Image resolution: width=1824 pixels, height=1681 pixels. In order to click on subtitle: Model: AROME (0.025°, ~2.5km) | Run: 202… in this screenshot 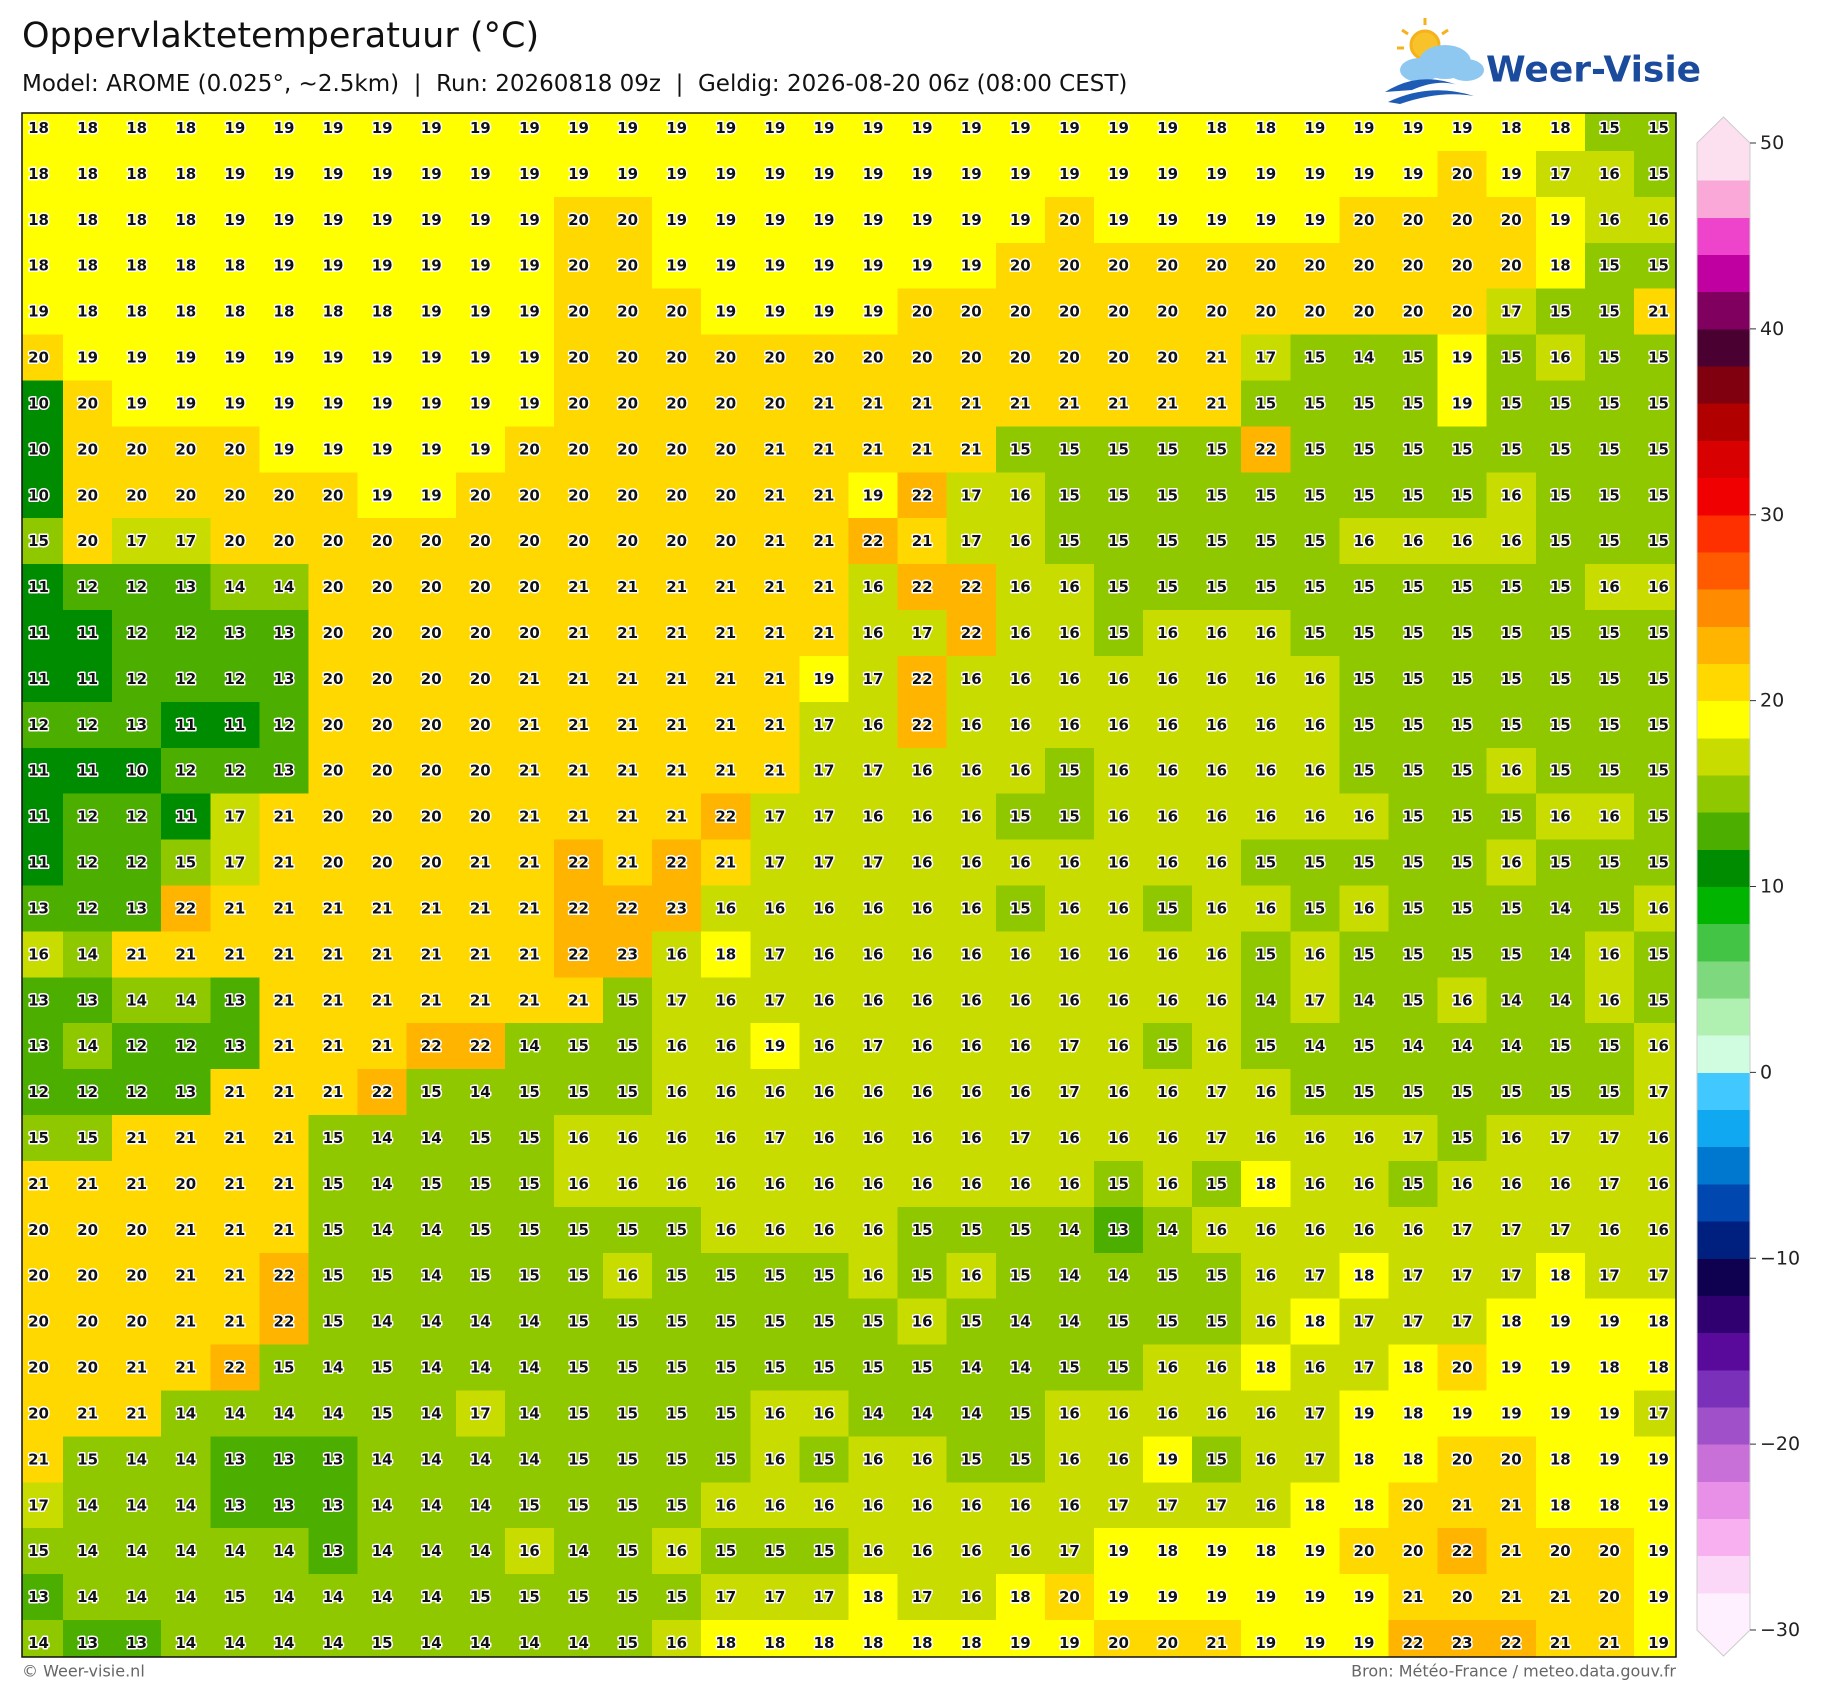, I will do `click(574, 84)`.